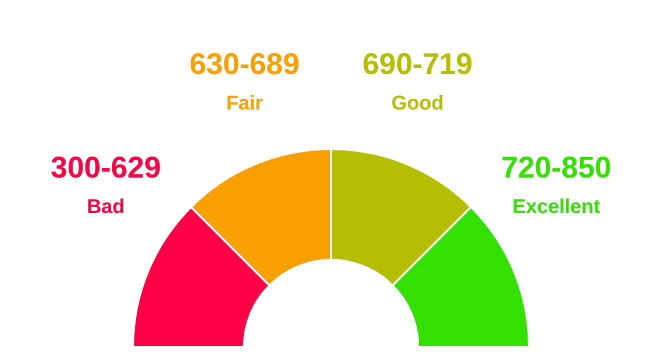 The width and height of the screenshot is (650, 362). I want to click on data-label: 300-629, so click(105, 168).